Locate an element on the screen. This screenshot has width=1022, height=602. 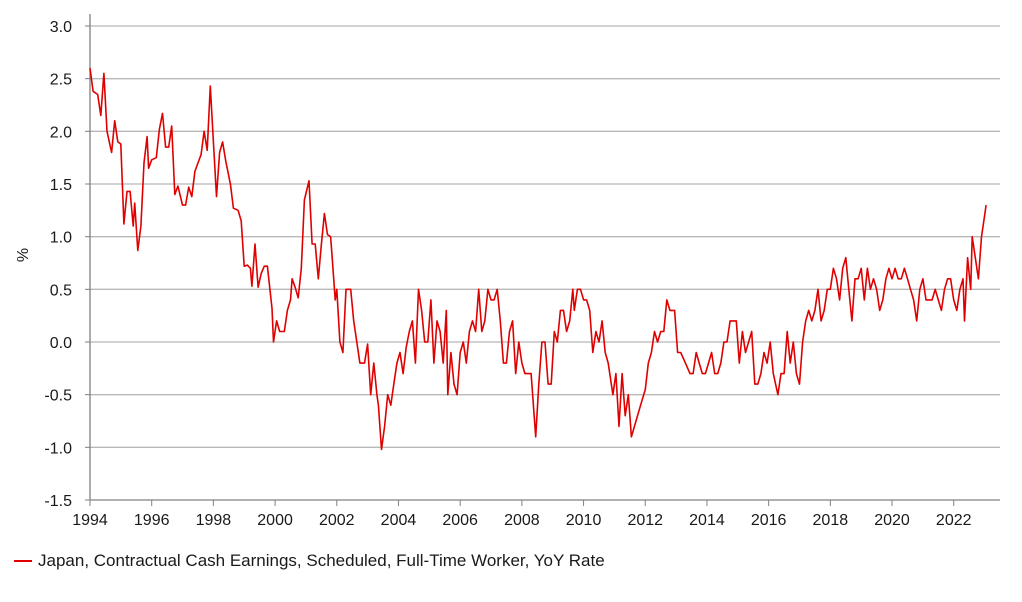
x-tick-label: 1996 is located at coordinates (152, 520).